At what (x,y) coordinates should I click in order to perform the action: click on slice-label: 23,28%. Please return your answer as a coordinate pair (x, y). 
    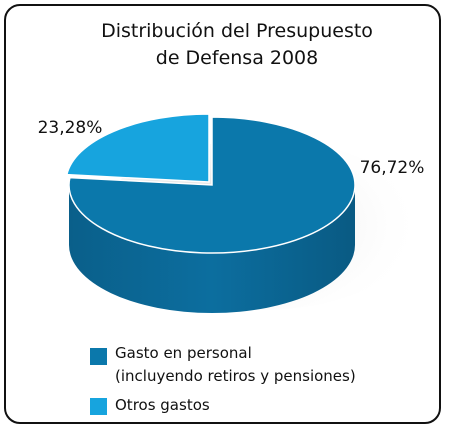
    Looking at the image, I should click on (70, 128).